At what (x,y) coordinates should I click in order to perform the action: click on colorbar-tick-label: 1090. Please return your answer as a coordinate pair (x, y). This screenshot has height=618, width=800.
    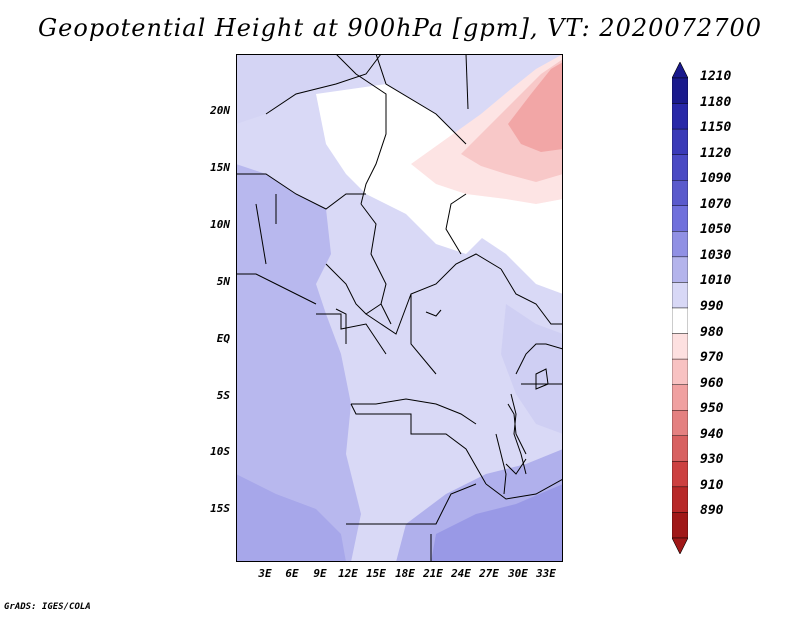
    Looking at the image, I should click on (716, 179).